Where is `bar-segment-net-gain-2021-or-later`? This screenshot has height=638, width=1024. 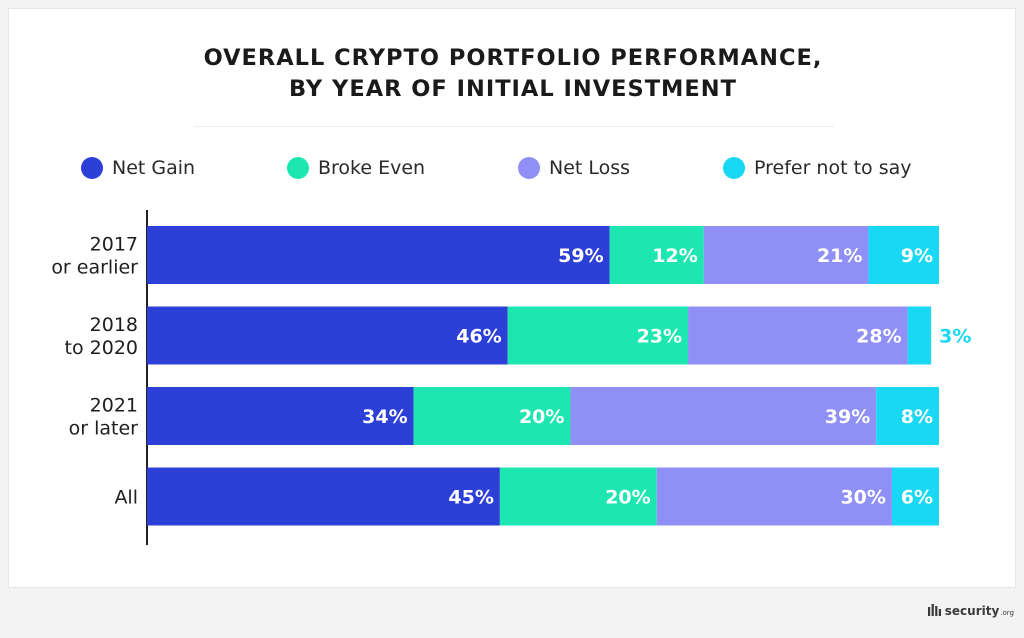 bar-segment-net-gain-2021-or-later is located at coordinates (280, 416).